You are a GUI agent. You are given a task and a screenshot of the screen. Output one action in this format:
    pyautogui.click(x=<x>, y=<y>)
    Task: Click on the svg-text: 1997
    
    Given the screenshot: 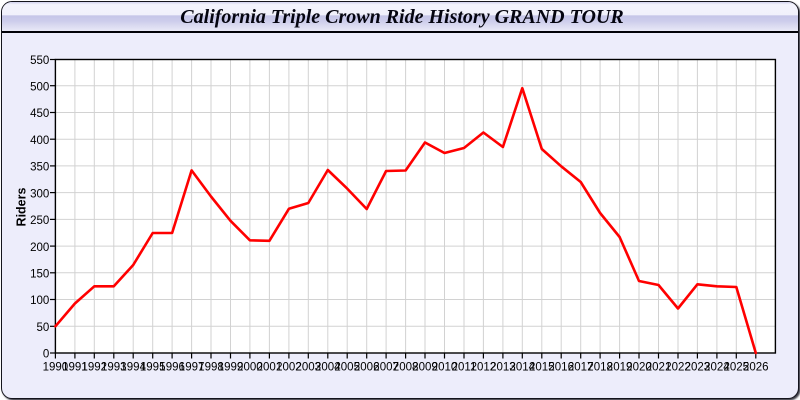 What is the action you would take?
    pyautogui.click(x=192, y=367)
    